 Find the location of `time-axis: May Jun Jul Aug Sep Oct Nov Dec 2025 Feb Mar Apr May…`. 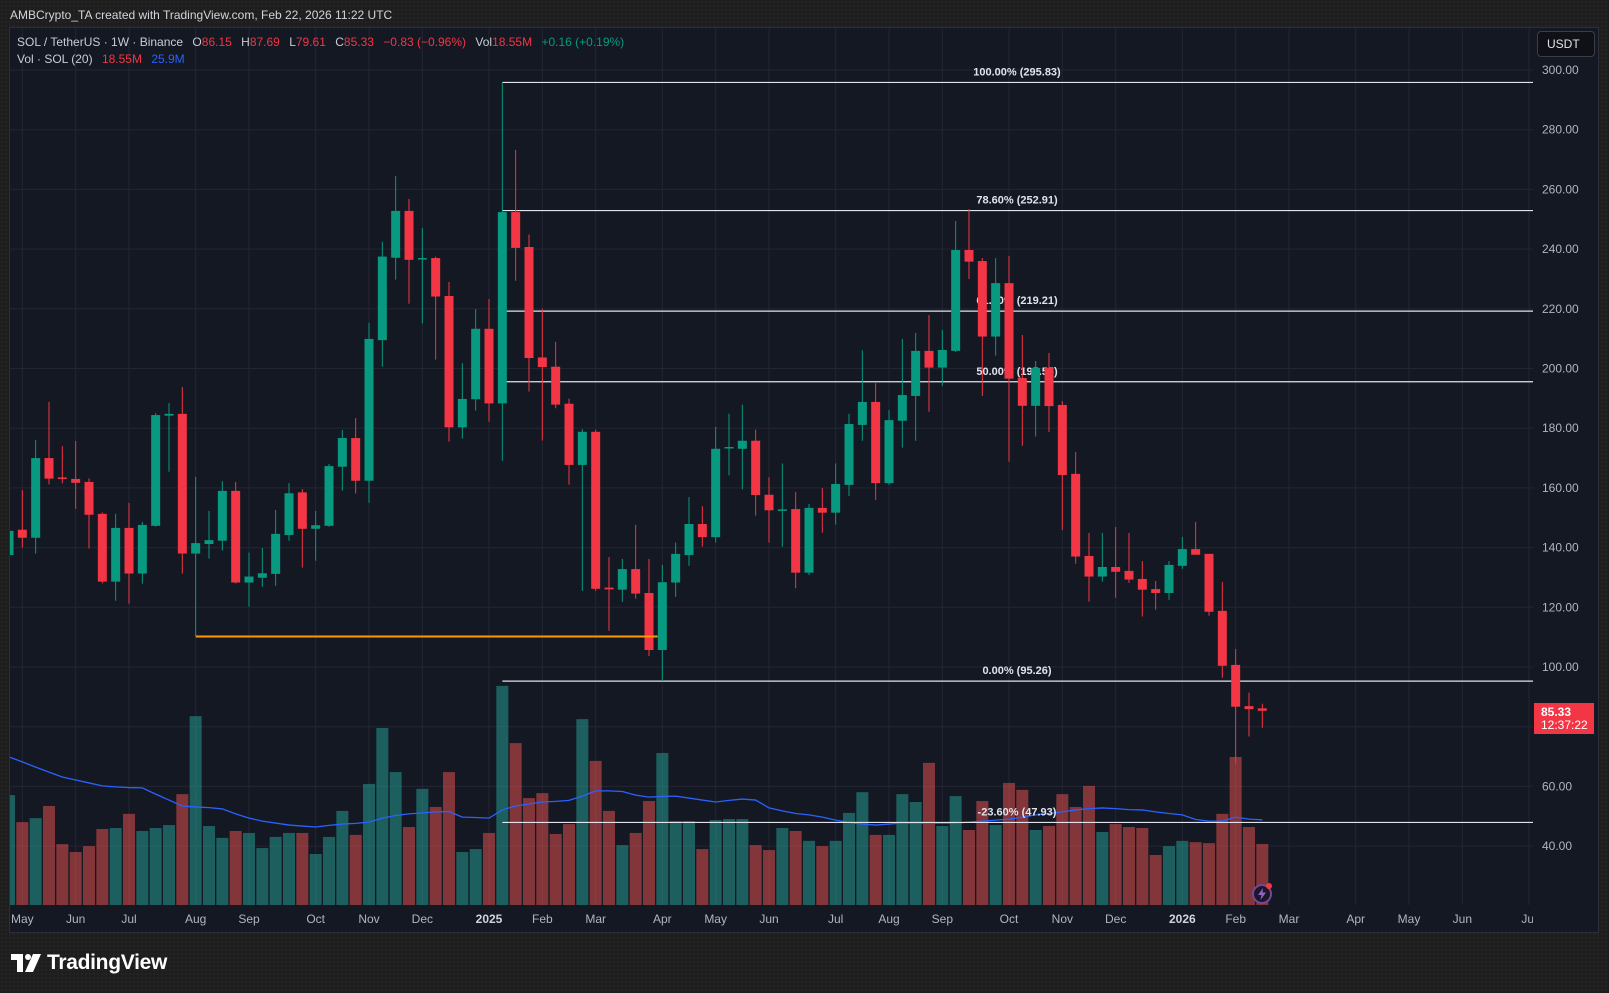

time-axis: May Jun Jul Aug Sep Oct Nov Dec 2025 Feb Mar Apr May… is located at coordinates (774, 919).